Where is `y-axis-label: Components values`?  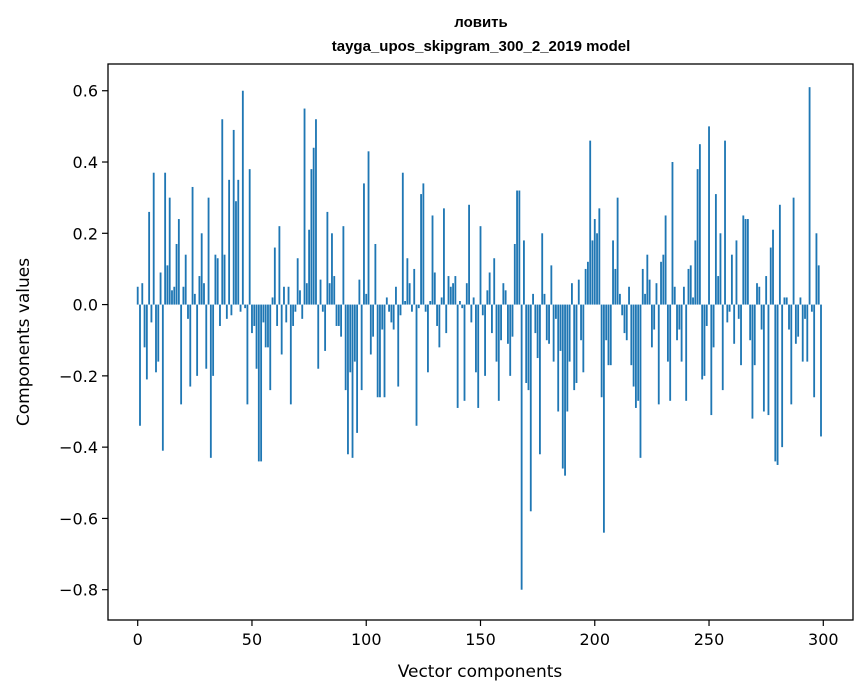 y-axis-label: Components values is located at coordinates (24, 342).